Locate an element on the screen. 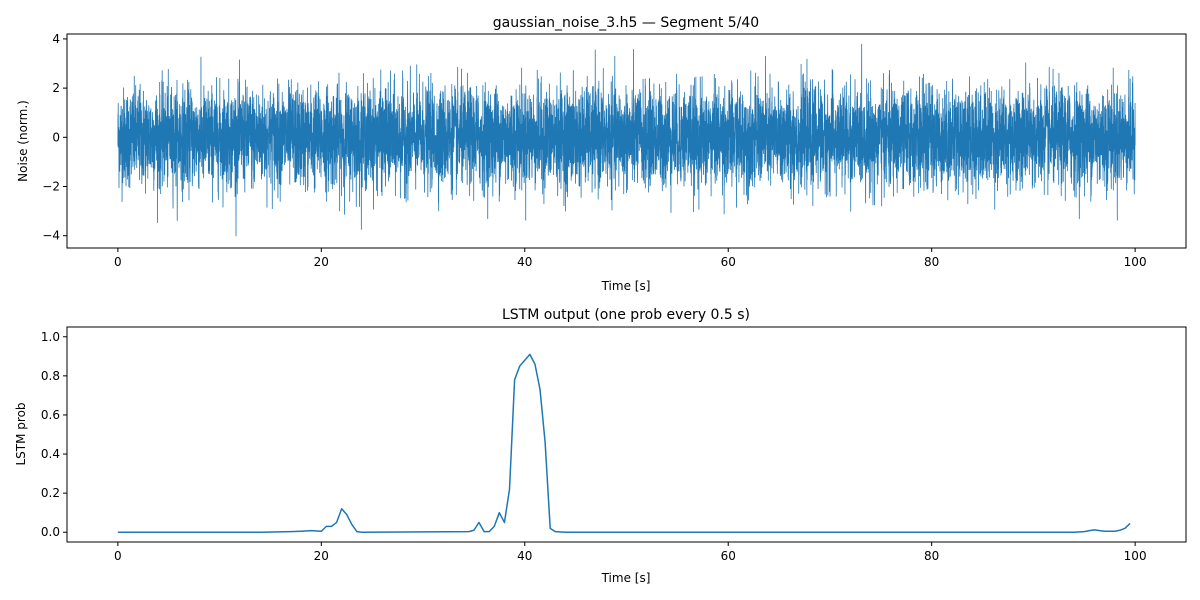  lstm-y-tick-label: 0.8 is located at coordinates (50, 376).